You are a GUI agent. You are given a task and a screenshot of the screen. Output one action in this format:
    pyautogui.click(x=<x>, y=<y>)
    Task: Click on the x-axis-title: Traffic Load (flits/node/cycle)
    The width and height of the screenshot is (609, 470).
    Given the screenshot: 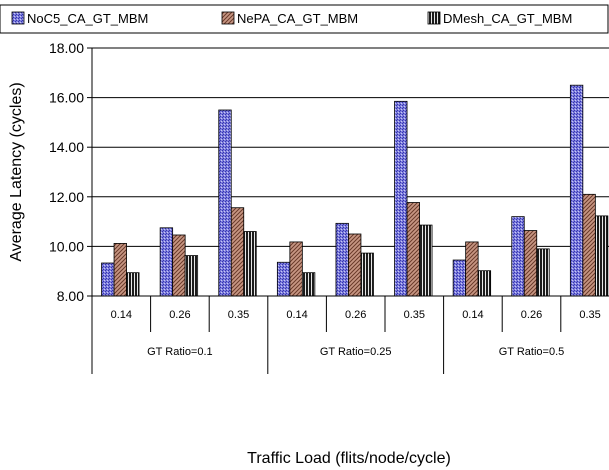 What is the action you would take?
    pyautogui.click(x=349, y=458)
    